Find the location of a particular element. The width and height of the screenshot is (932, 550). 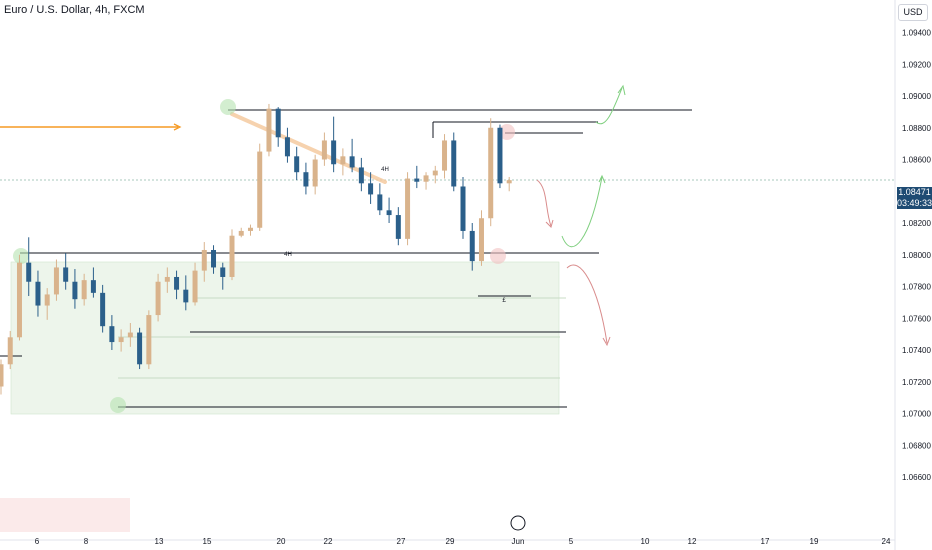

watermark-icon is located at coordinates (518, 523).